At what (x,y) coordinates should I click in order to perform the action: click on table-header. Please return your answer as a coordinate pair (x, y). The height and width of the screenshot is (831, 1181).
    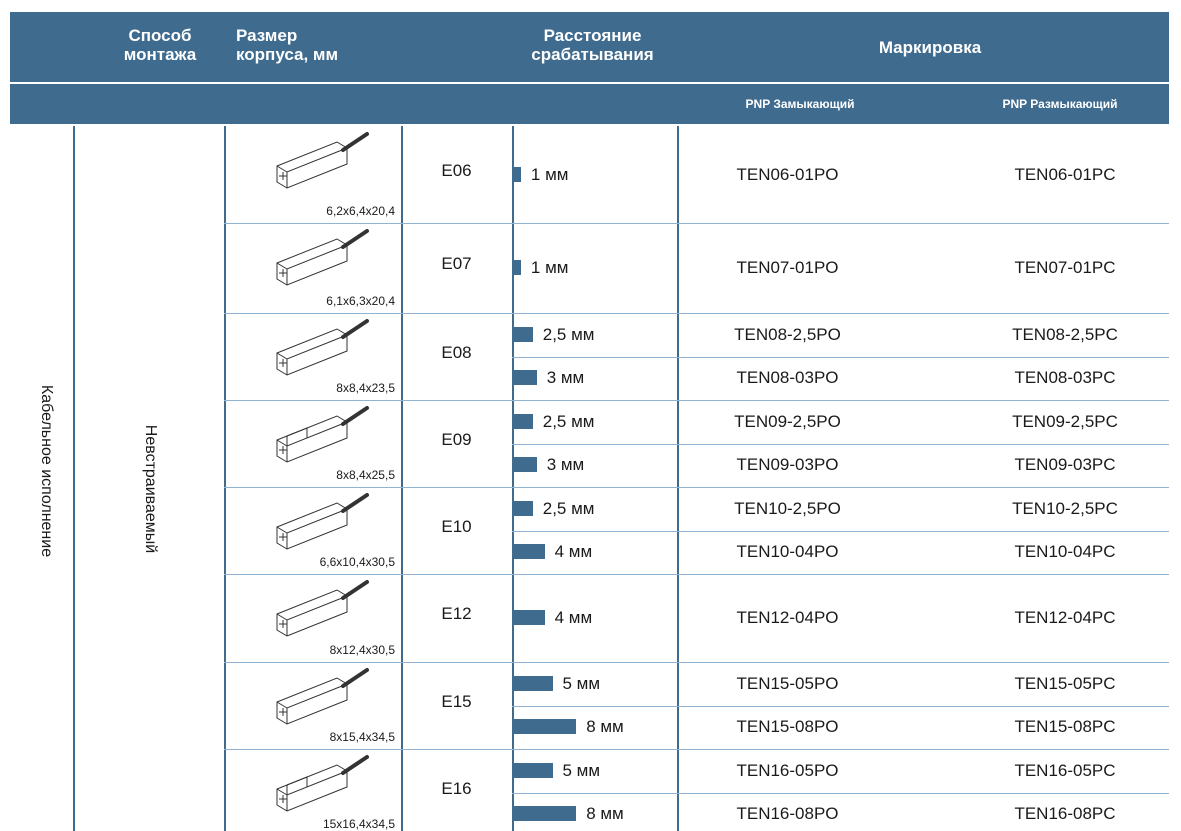
    Looking at the image, I should click on (589, 47).